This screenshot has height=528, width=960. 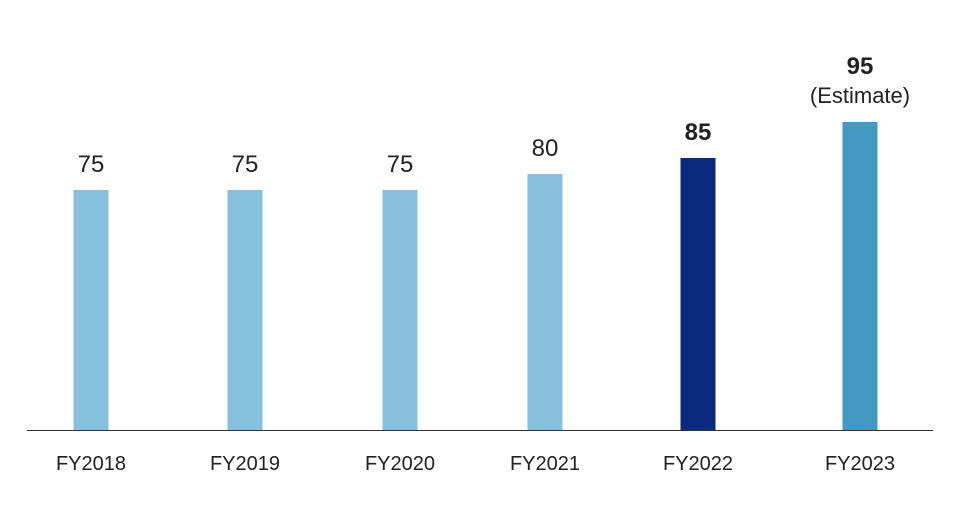 I want to click on bar-fy2019, so click(x=245, y=310).